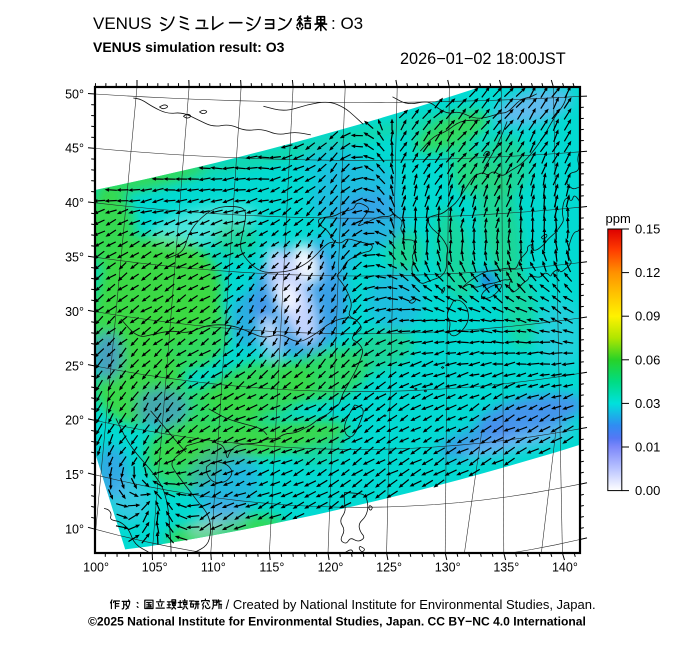  Describe the element at coordinates (347, 23) in the screenshot. I see `svg-text:: O3: : O3` at that location.